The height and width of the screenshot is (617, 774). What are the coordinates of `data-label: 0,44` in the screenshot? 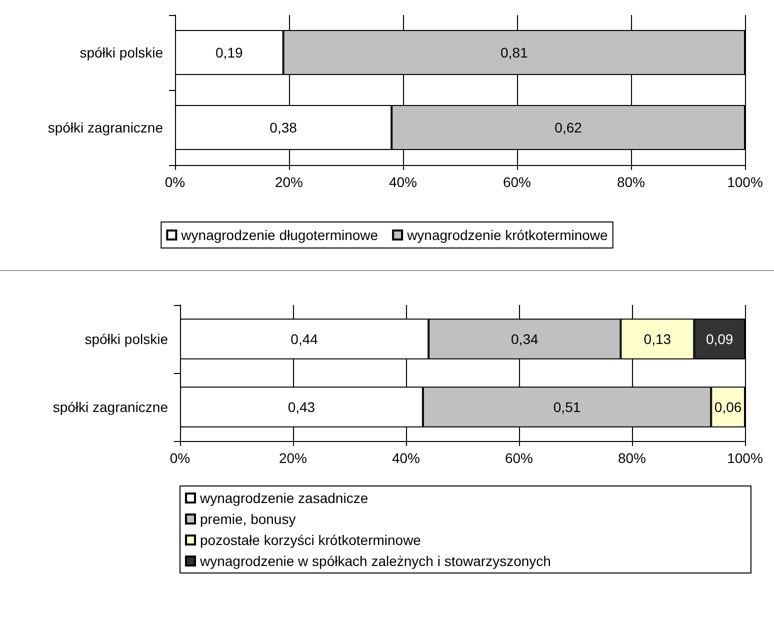 It's located at (304, 339).